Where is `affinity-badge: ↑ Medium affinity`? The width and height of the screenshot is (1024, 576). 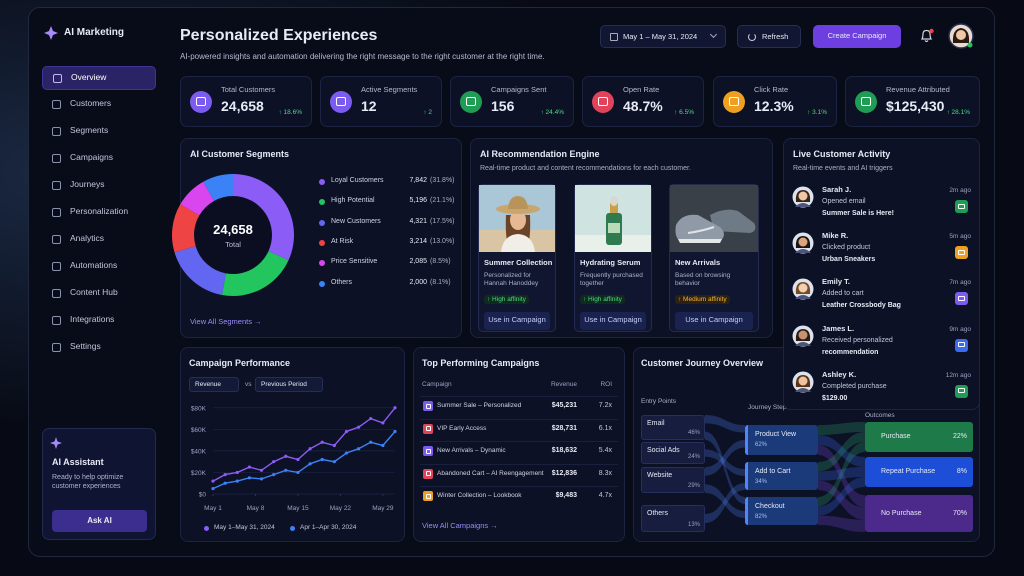
affinity-badge: ↑ Medium affinity is located at coordinates (702, 300).